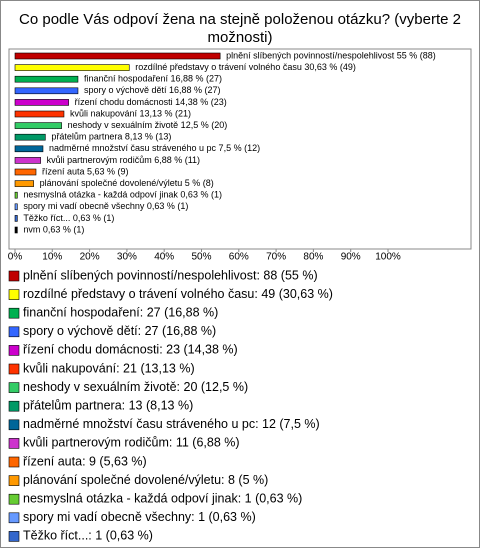 The image size is (480, 548). Describe the element at coordinates (52, 257) in the screenshot. I see `x-tick-label: 10%` at that location.